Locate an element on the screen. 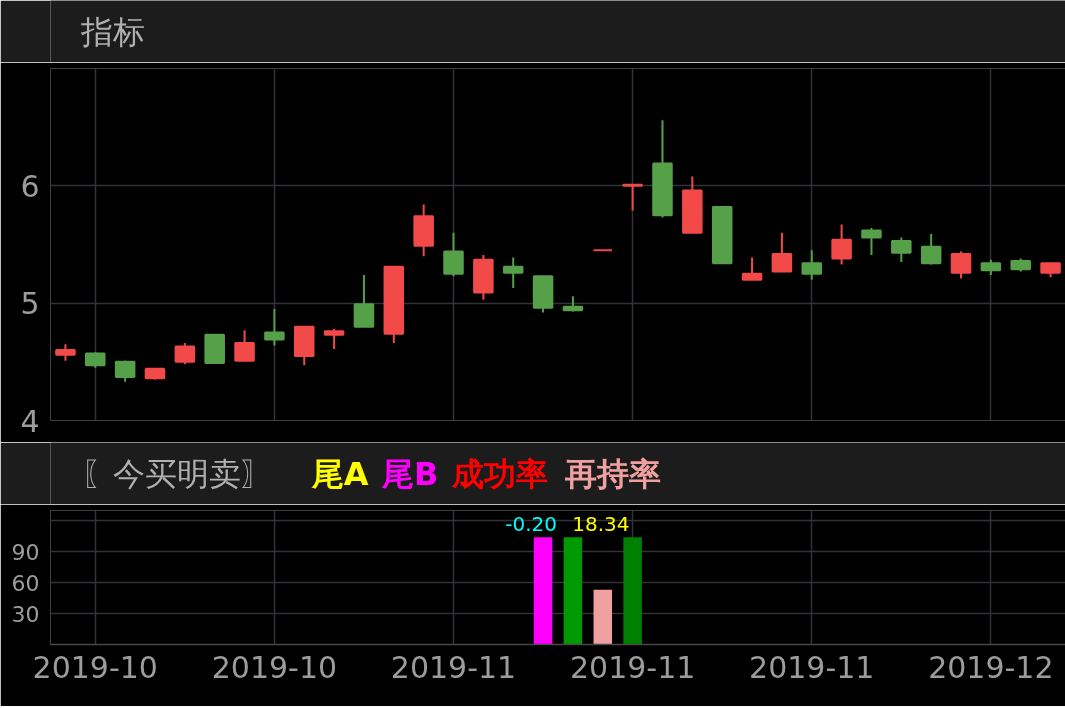 This screenshot has width=1065, height=708. text: 尾B is located at coordinates (410, 473).